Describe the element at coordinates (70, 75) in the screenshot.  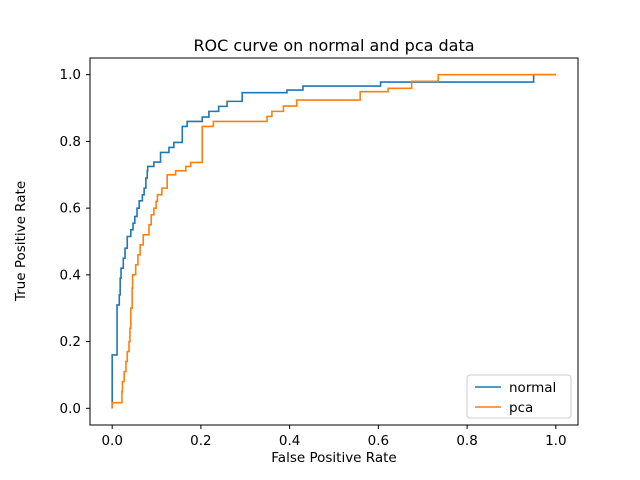
I see `y-tick-label: 1.0` at that location.